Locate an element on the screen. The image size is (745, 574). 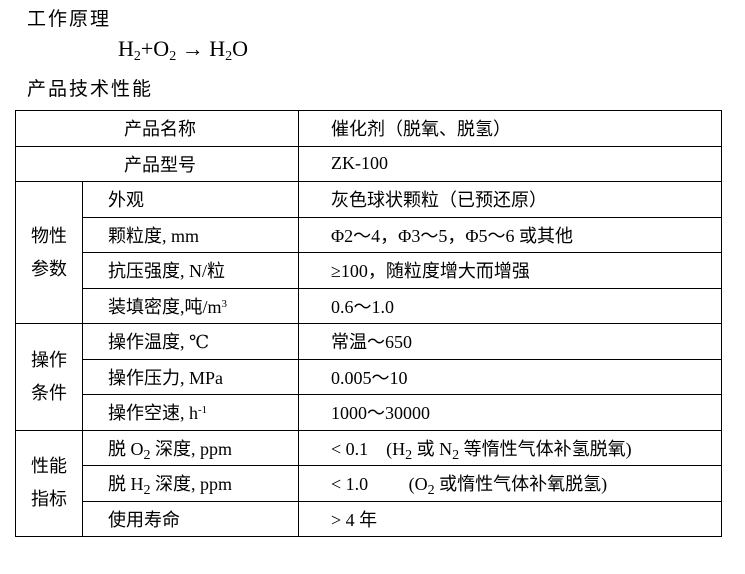
param-value: 常温～650 is located at coordinates (510, 341).